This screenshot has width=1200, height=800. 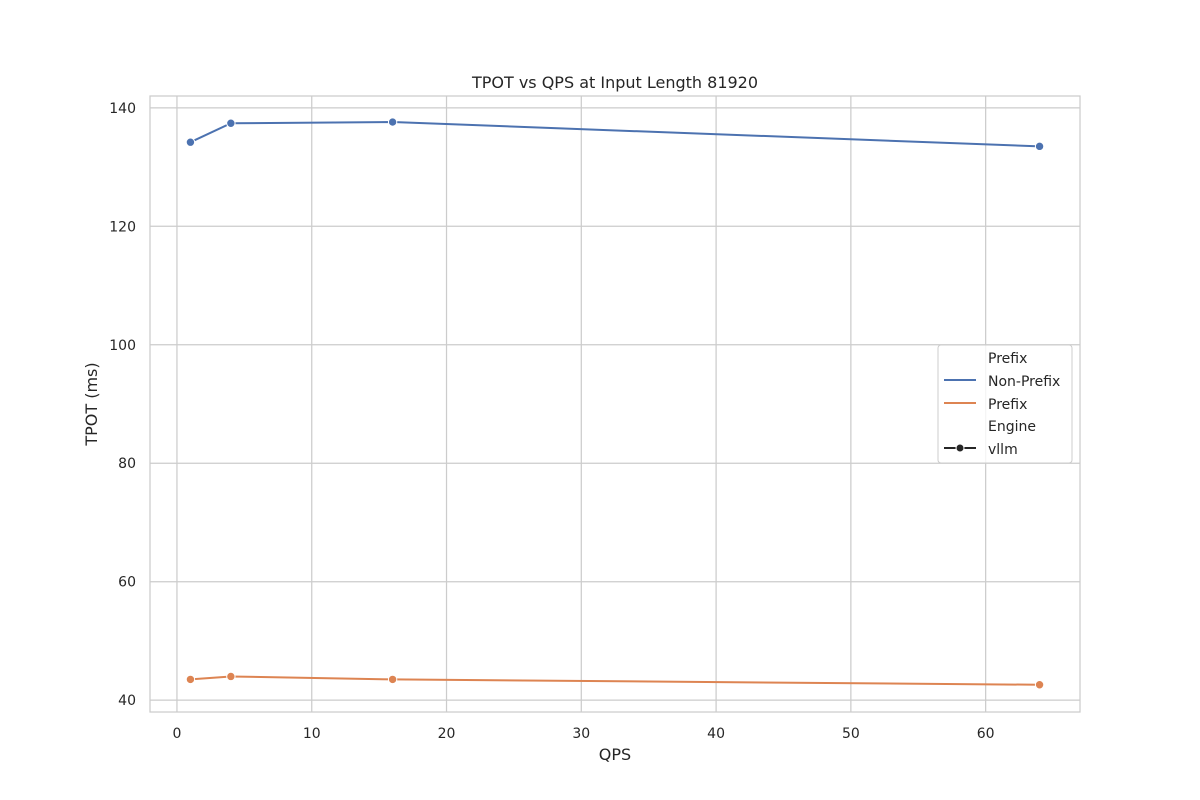 What do you see at coordinates (312, 734) in the screenshot?
I see `x-tick-label: 10` at bounding box center [312, 734].